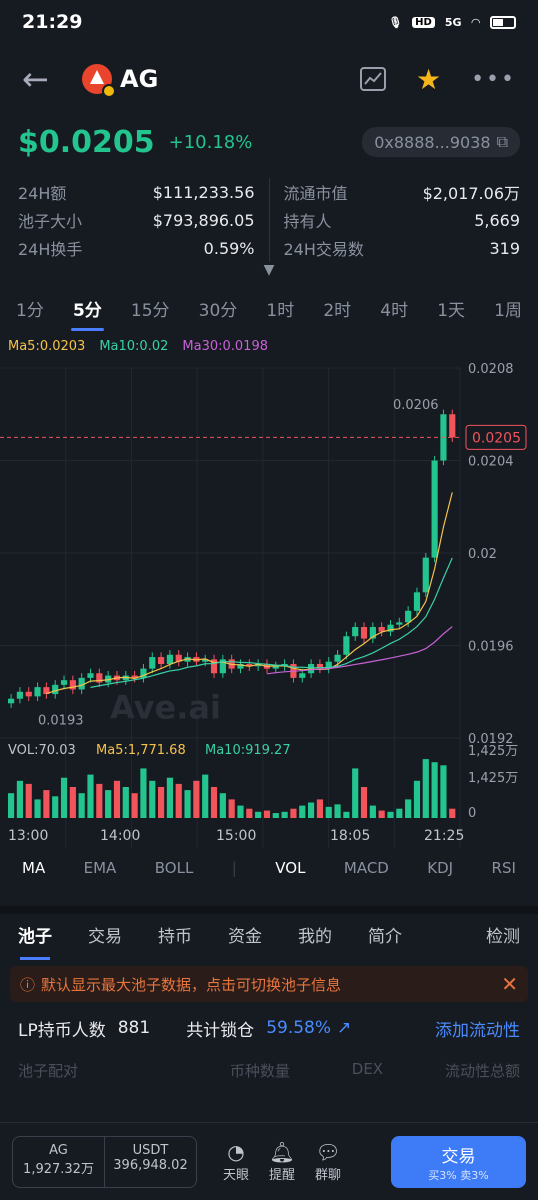  Describe the element at coordinates (210, 142) in the screenshot. I see `price-change: +10.18%` at that location.